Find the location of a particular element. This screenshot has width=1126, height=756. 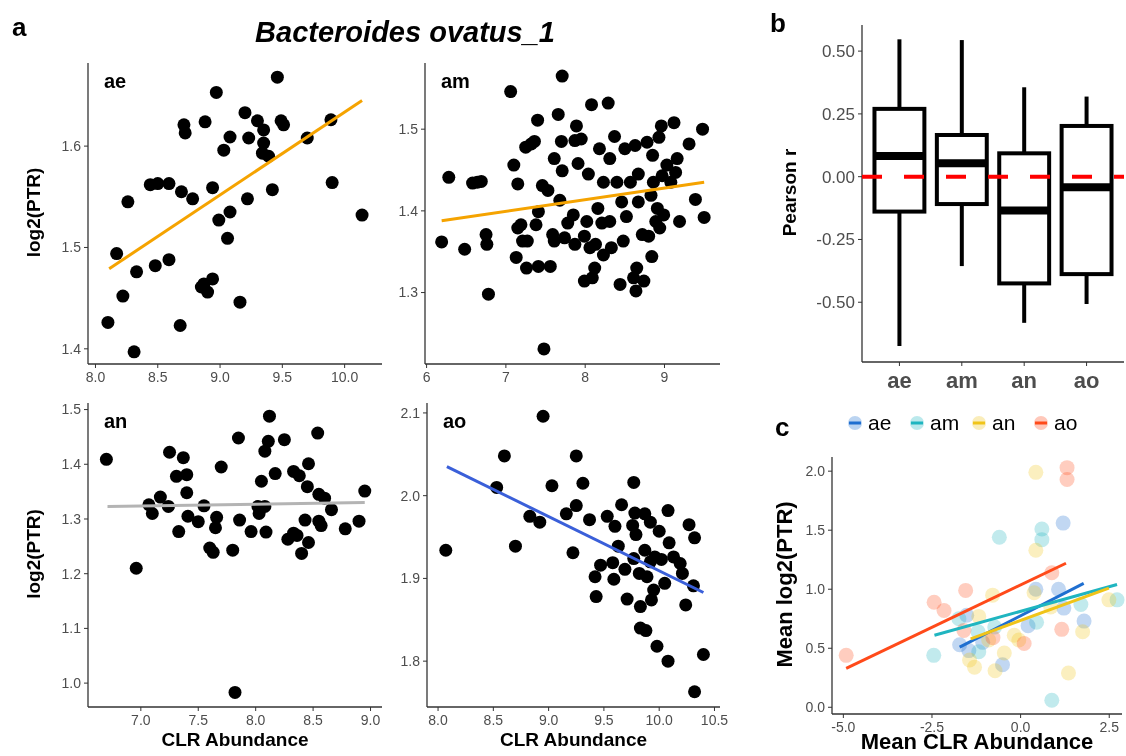

x-tick-label: 6 is located at coordinates (426, 377).